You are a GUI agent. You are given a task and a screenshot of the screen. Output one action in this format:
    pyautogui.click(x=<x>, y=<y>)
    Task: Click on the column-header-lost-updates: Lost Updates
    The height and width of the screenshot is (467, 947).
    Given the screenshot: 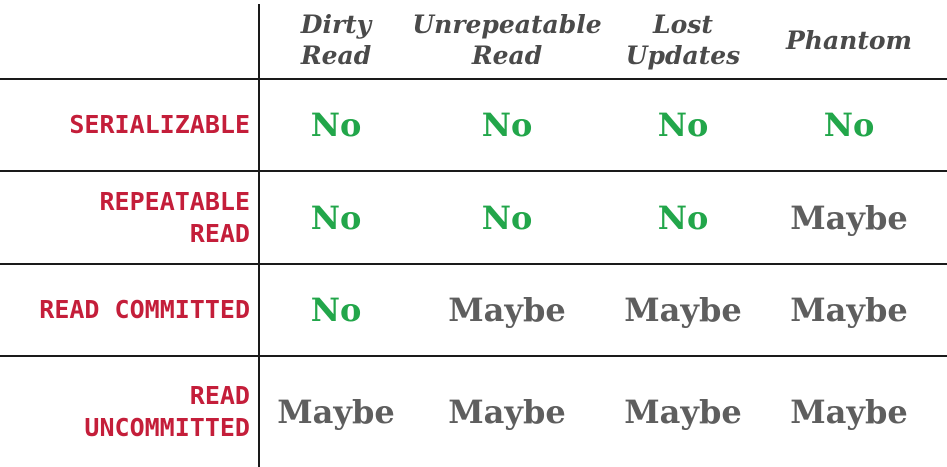 What is the action you would take?
    pyautogui.click(x=683, y=40)
    